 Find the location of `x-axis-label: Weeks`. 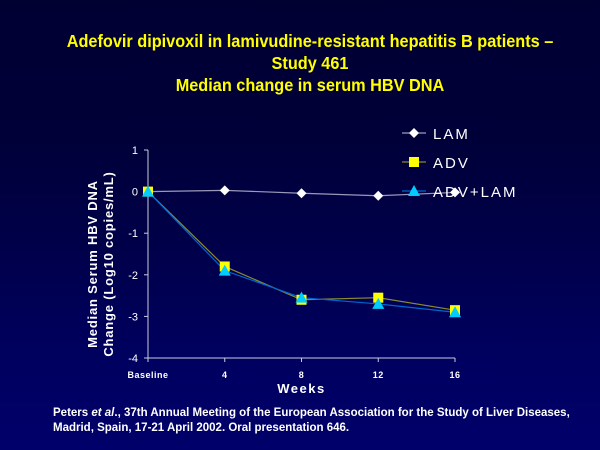

x-axis-label: Weeks is located at coordinates (301, 388).